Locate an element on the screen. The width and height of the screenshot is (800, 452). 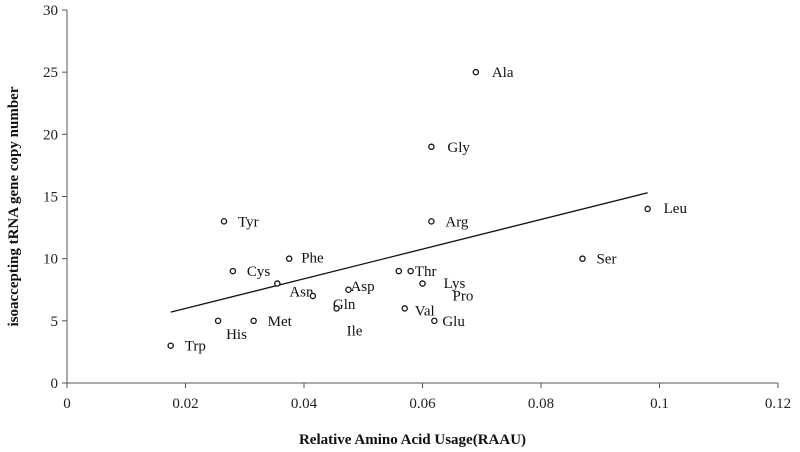
data-point-thr is located at coordinates (399, 271).